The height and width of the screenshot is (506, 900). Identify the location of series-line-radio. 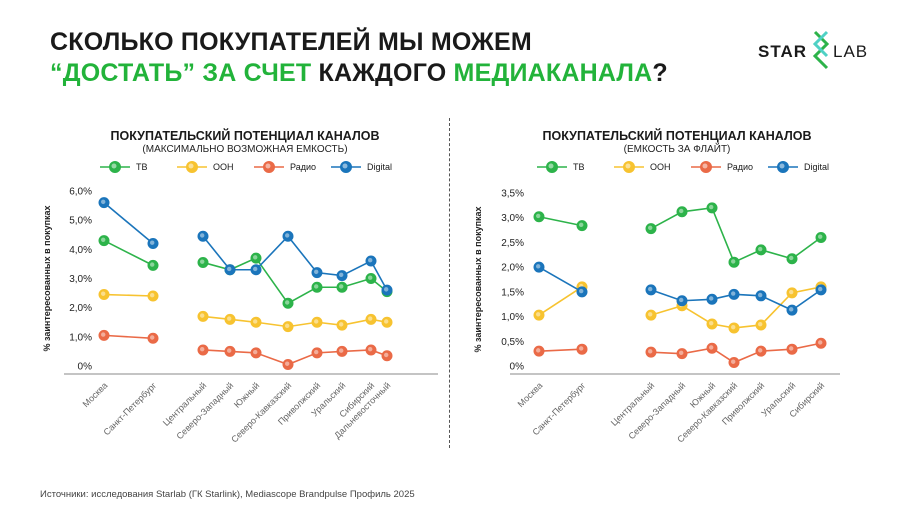
(128, 337).